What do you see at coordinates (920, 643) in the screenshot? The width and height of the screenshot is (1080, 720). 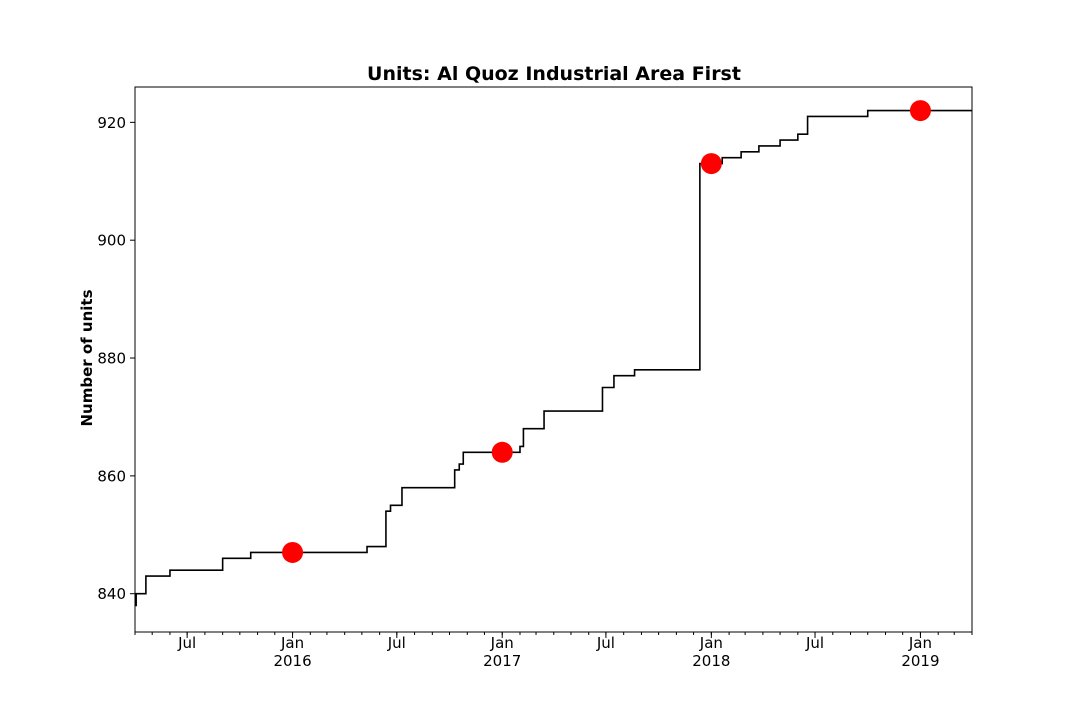 I see `x-tick-label-7: Jan` at bounding box center [920, 643].